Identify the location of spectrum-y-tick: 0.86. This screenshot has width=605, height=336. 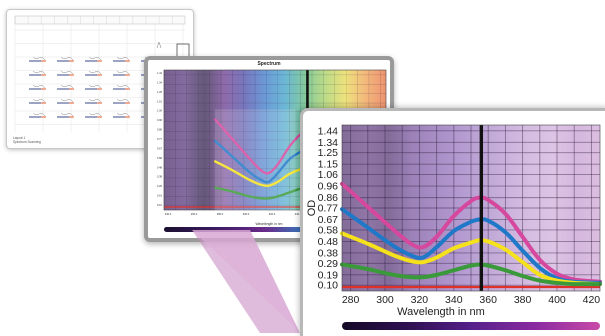
(160, 130).